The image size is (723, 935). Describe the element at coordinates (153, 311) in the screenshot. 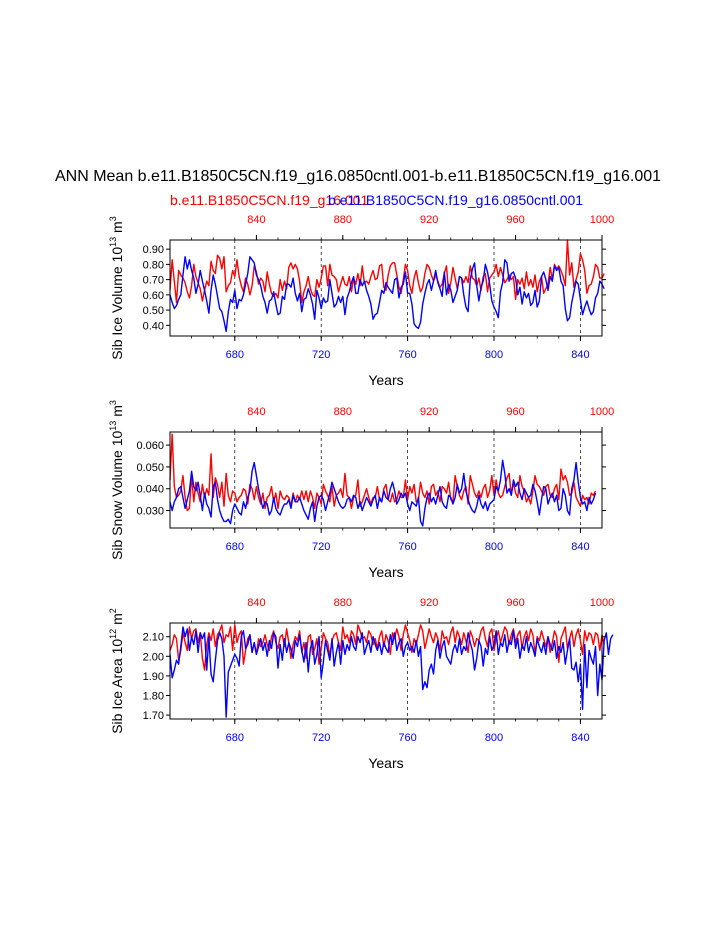

I see `y-tick-label: 0.50` at that location.